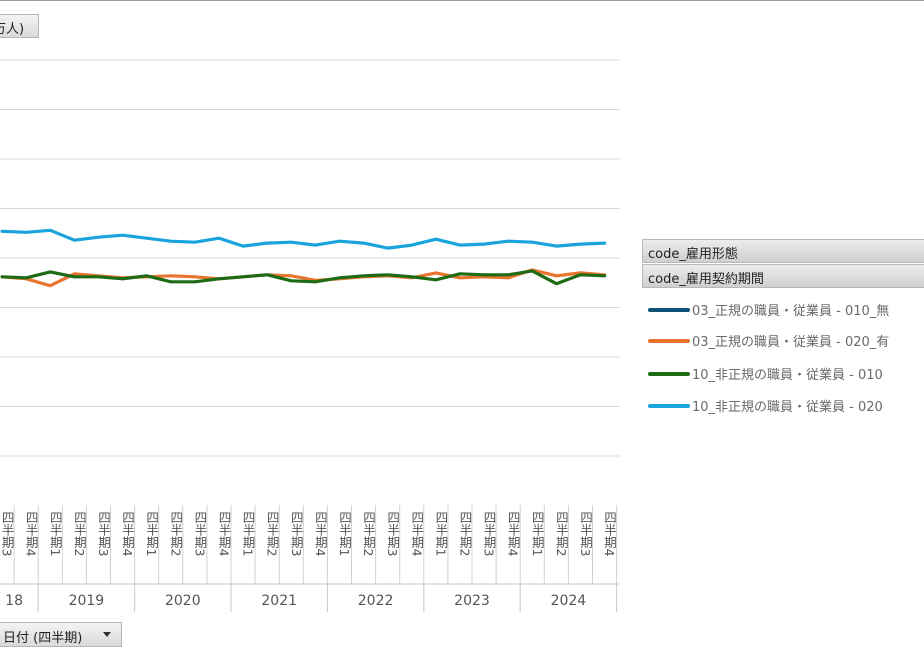  What do you see at coordinates (787, 375) in the screenshot?
I see `legend-item-label: 10_非正規の職員・従業員 - 010` at bounding box center [787, 375].